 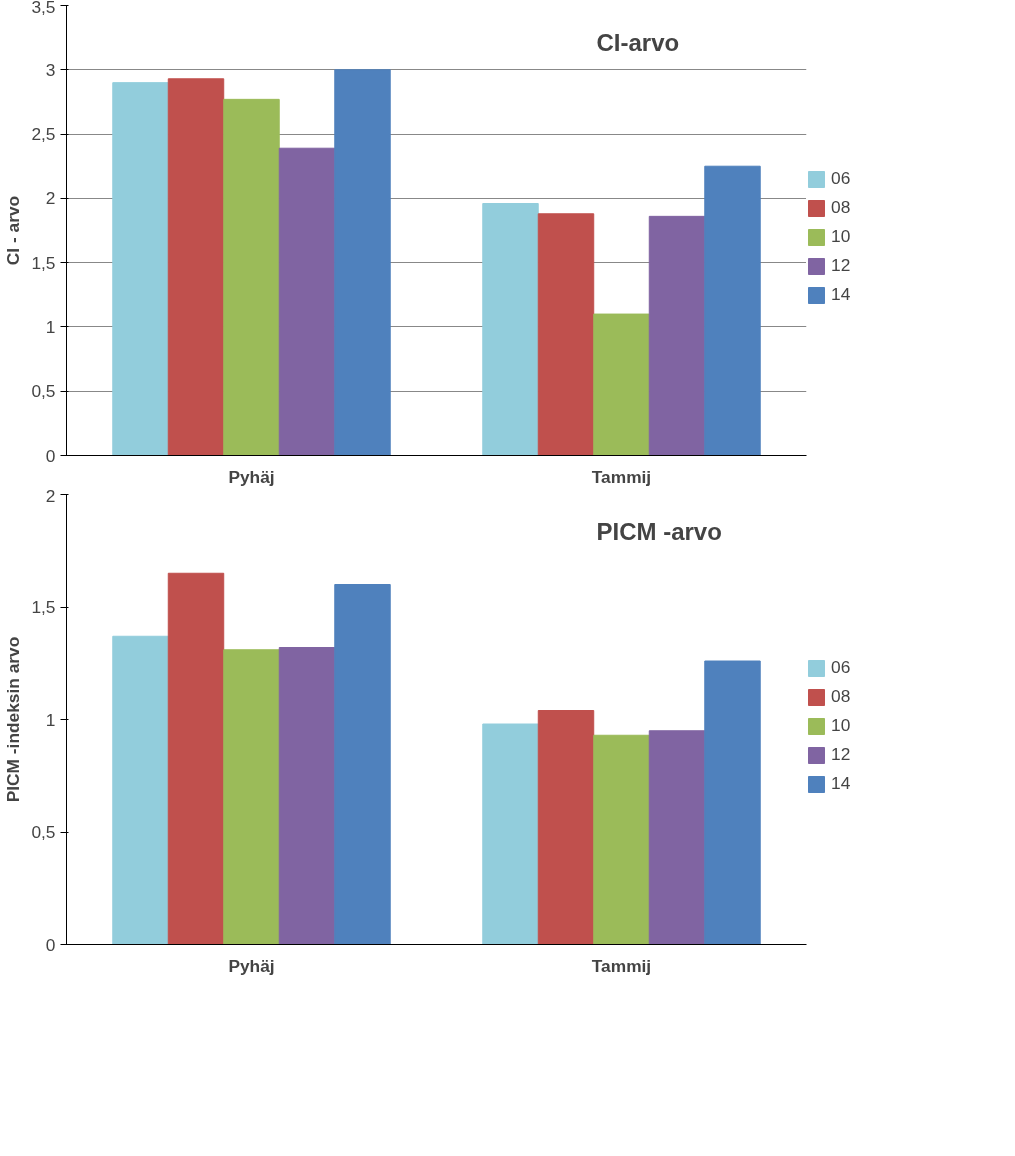 What do you see at coordinates (13, 719) in the screenshot?
I see `y-axis-title: PICM -indeksin arvo` at bounding box center [13, 719].